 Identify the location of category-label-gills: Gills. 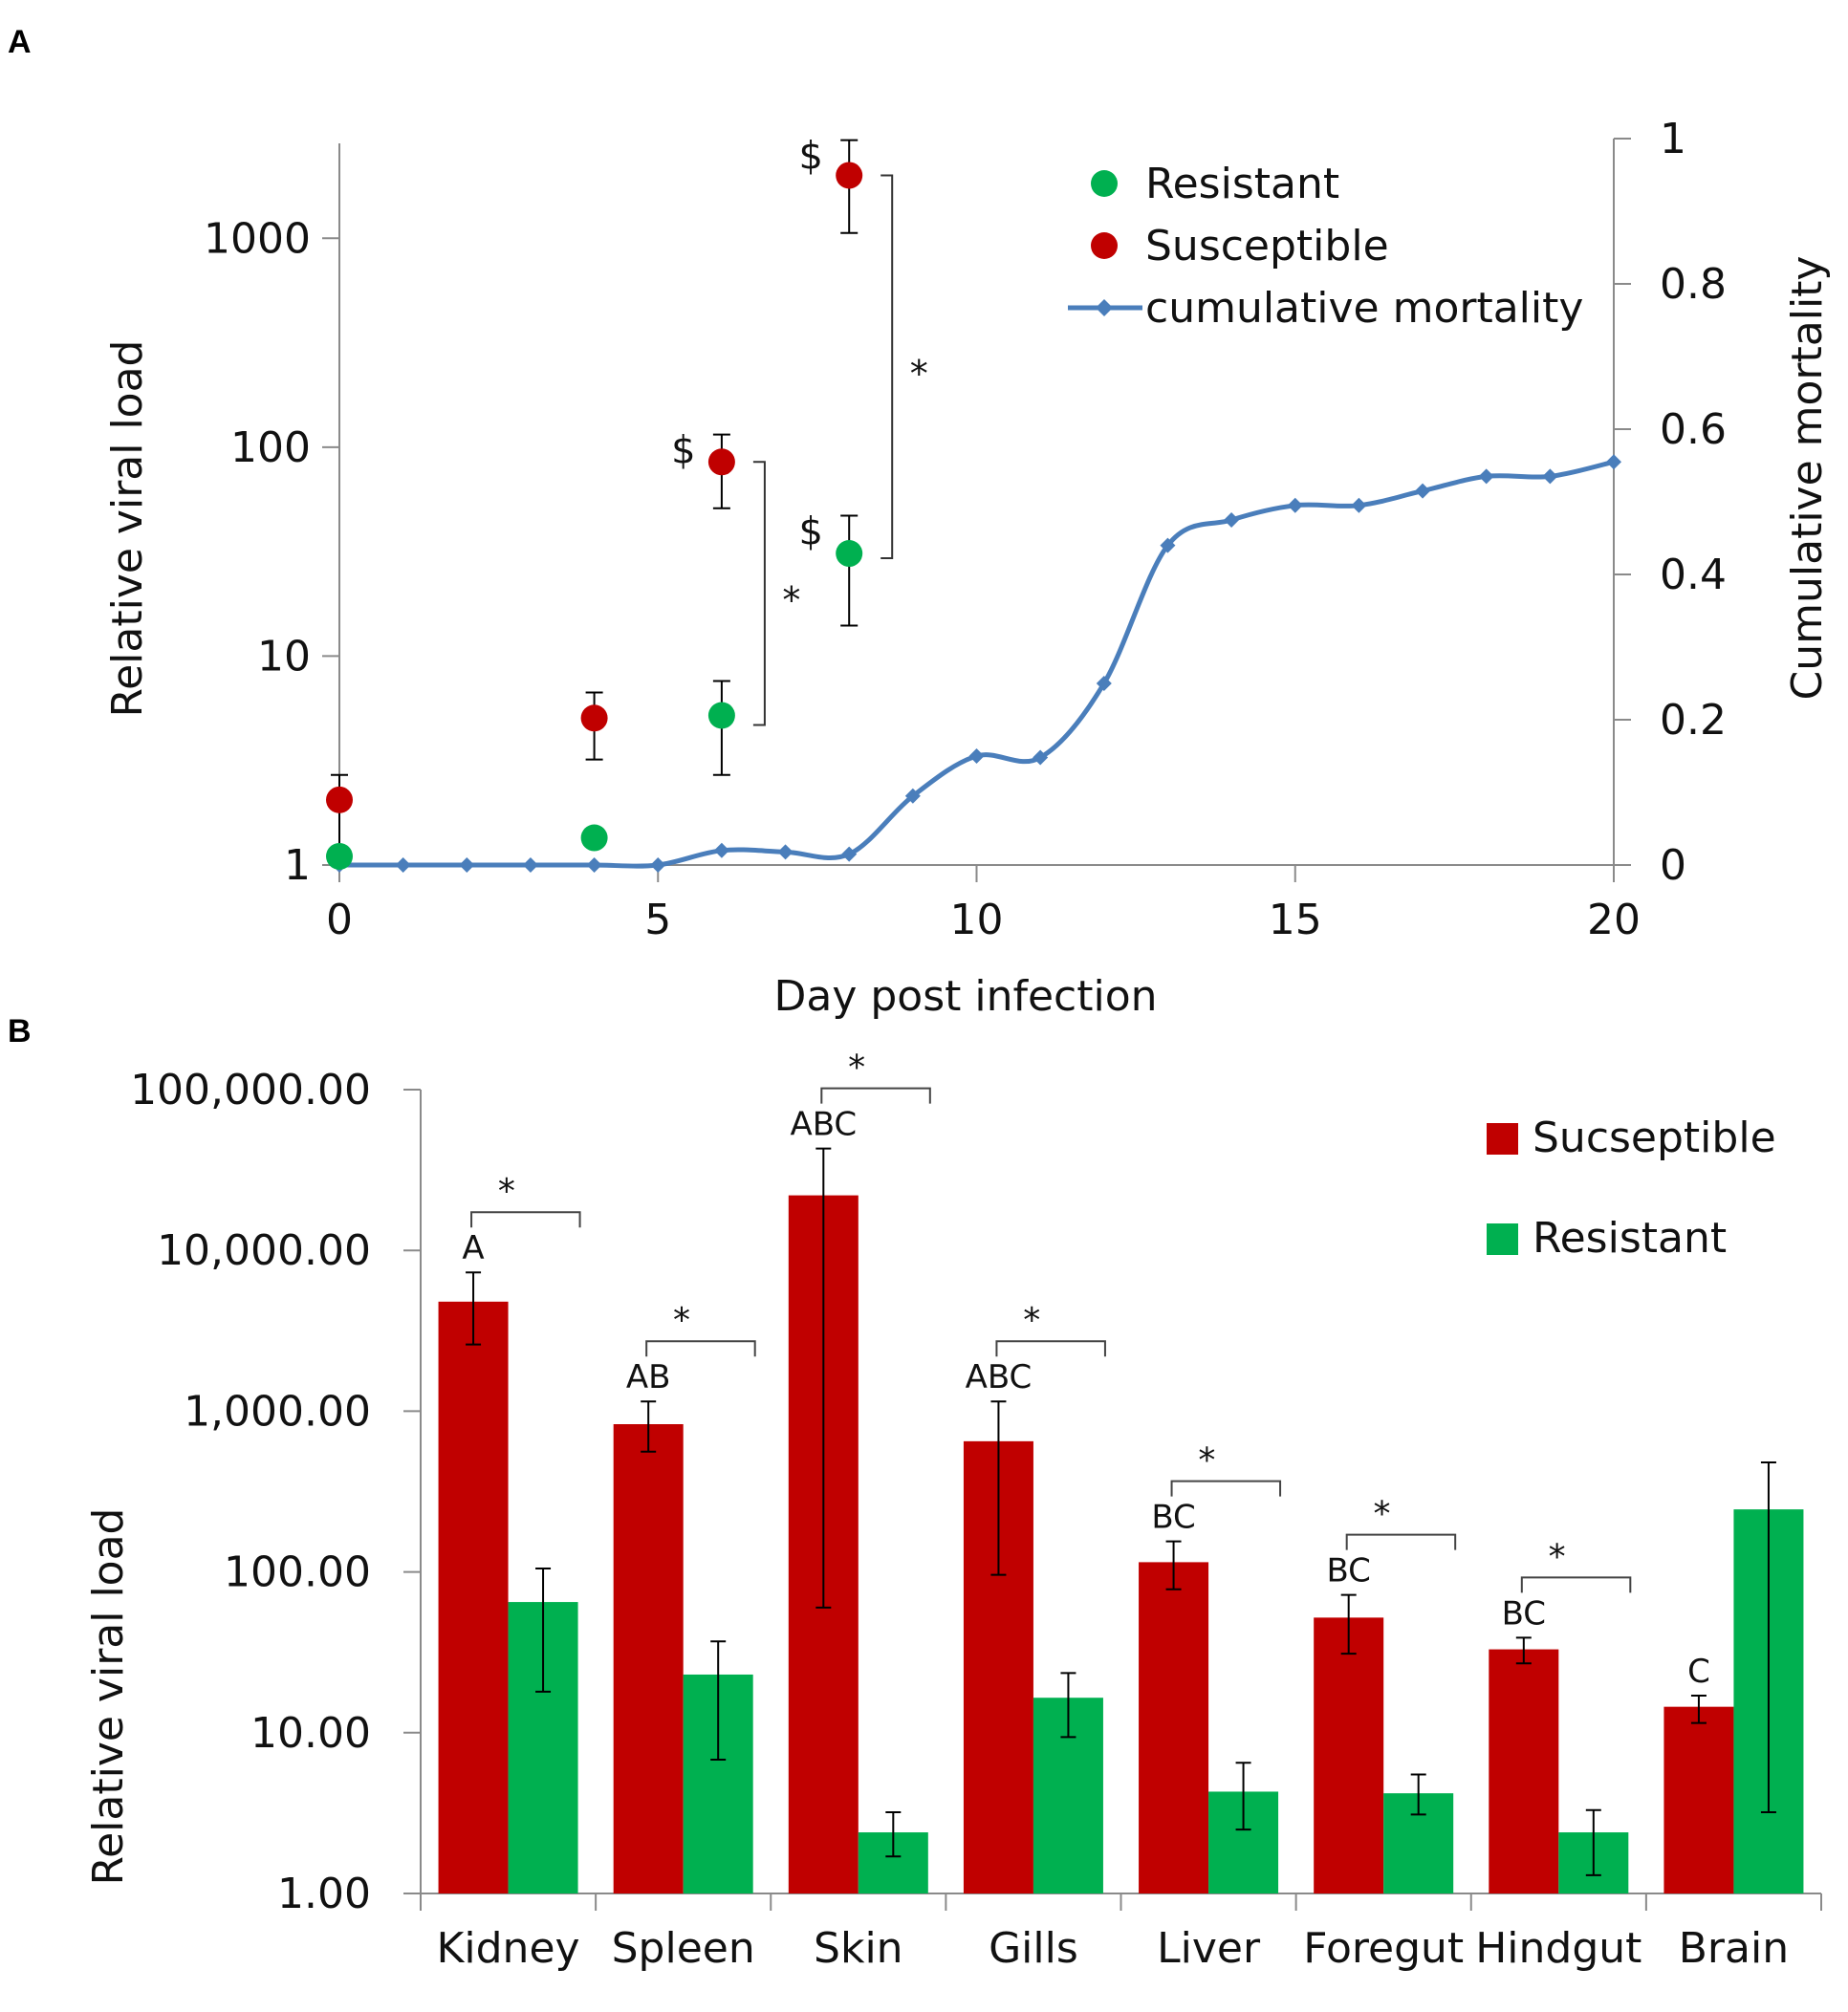
(1033, 1948).